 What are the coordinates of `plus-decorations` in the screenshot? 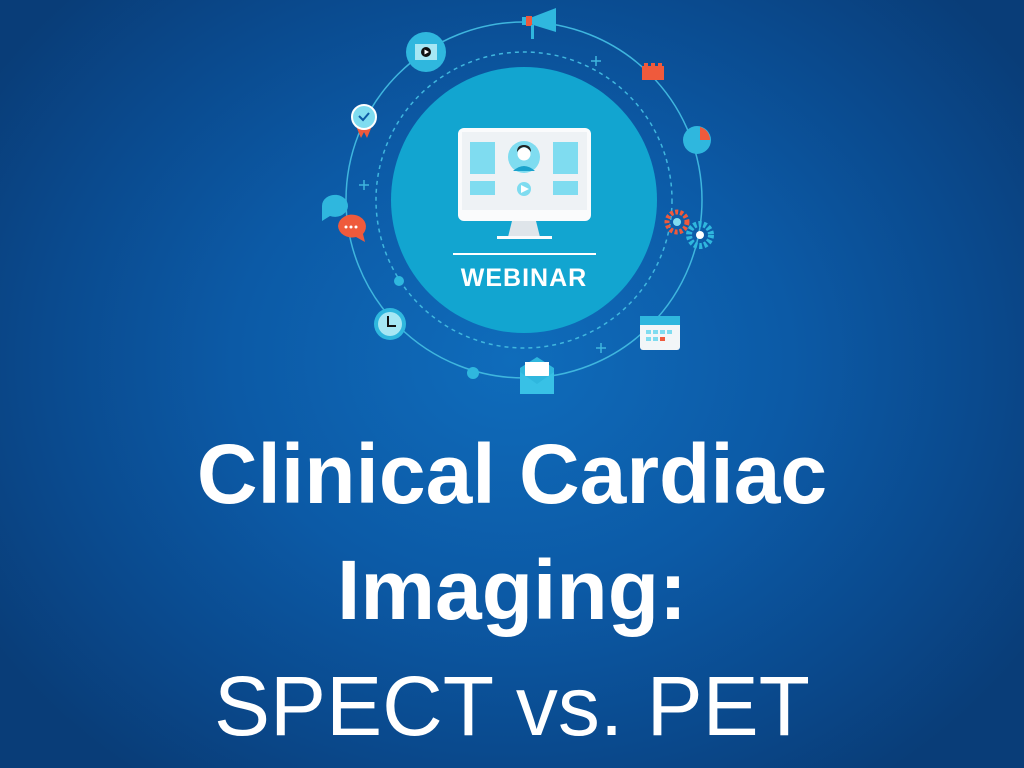 It's located at (482, 204).